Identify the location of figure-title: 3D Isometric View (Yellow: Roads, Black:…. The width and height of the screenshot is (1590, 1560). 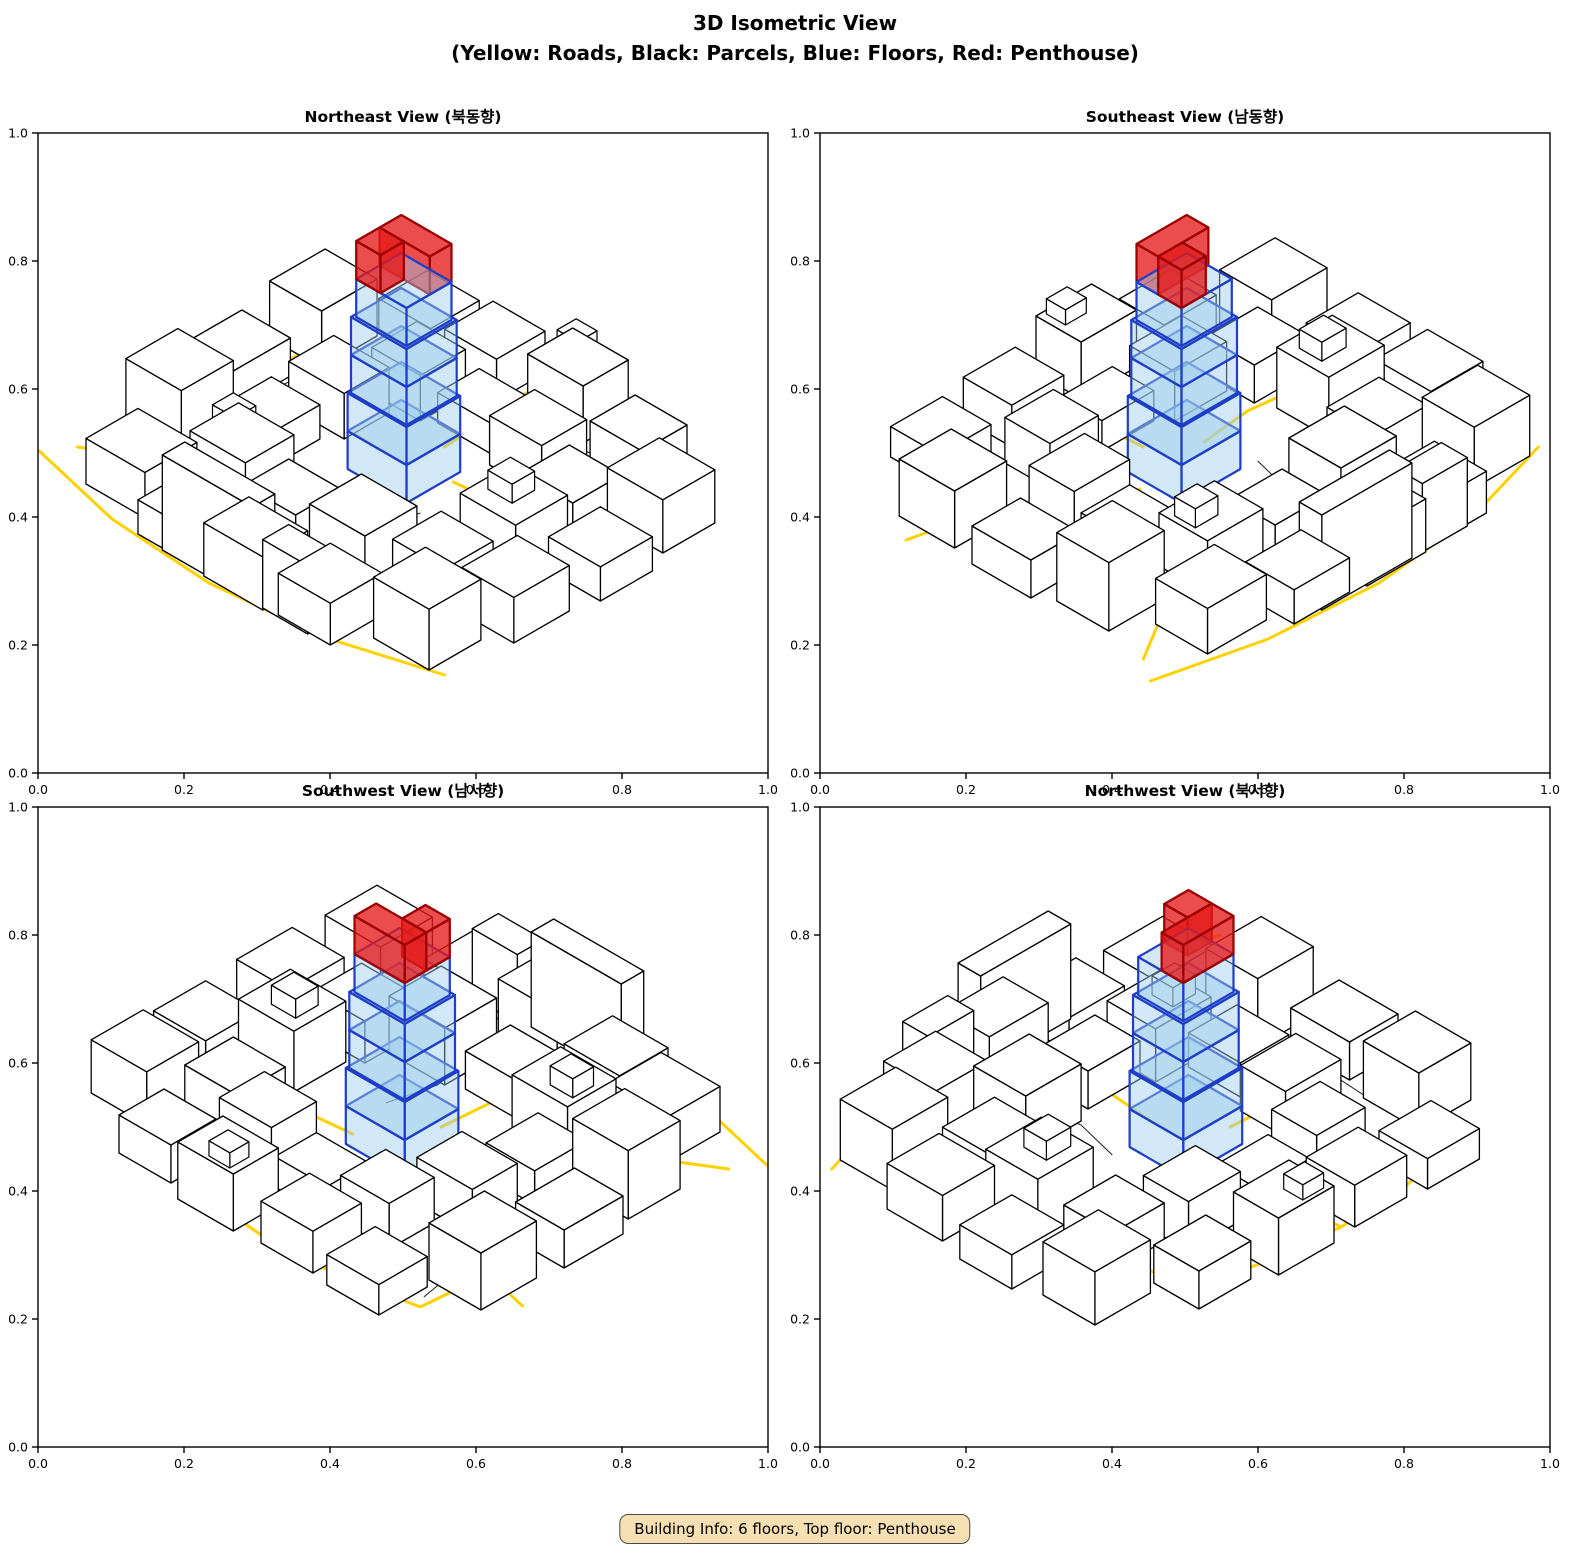
(795, 38).